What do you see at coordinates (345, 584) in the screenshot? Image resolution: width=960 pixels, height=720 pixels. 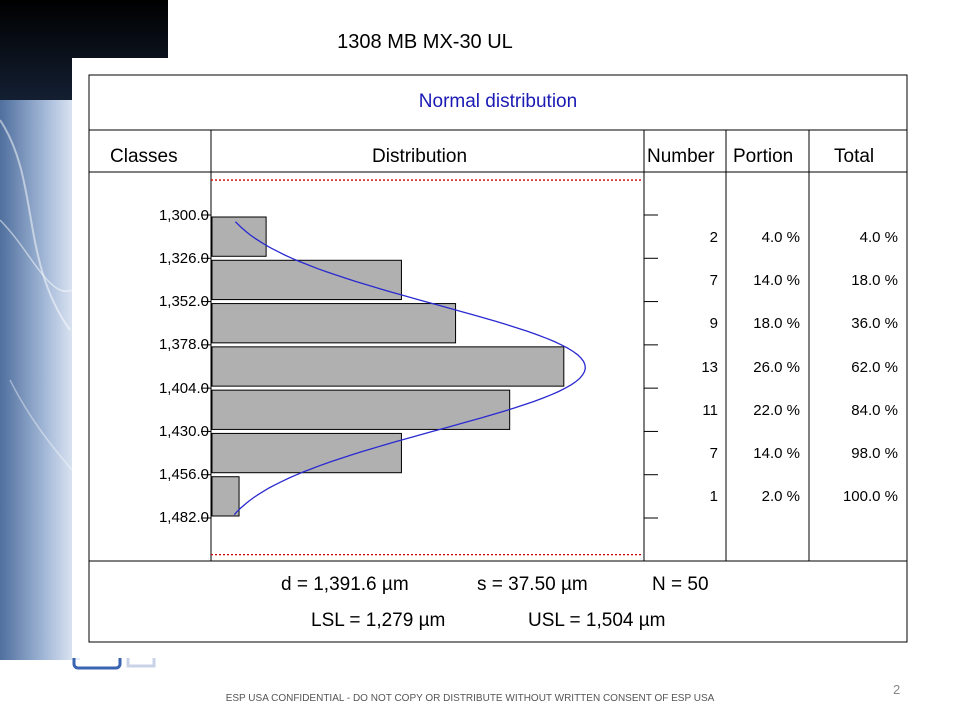 I see `stat-mean: d = 1,391.6 µm` at bounding box center [345, 584].